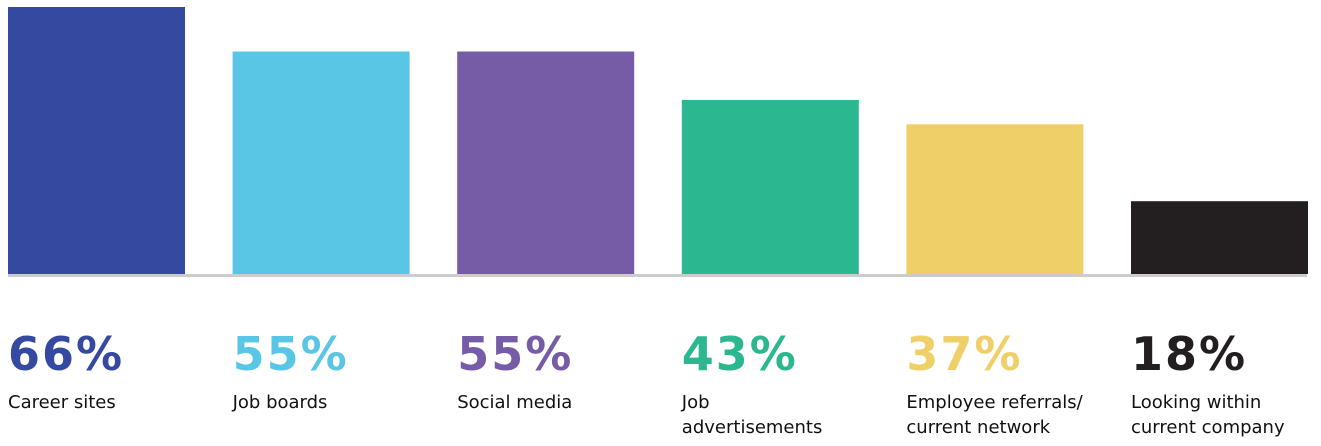 Image resolution: width=1321 pixels, height=446 pixels. Describe the element at coordinates (1208, 415) in the screenshot. I see `category-label-looking-within-company: Looking within current company` at that location.